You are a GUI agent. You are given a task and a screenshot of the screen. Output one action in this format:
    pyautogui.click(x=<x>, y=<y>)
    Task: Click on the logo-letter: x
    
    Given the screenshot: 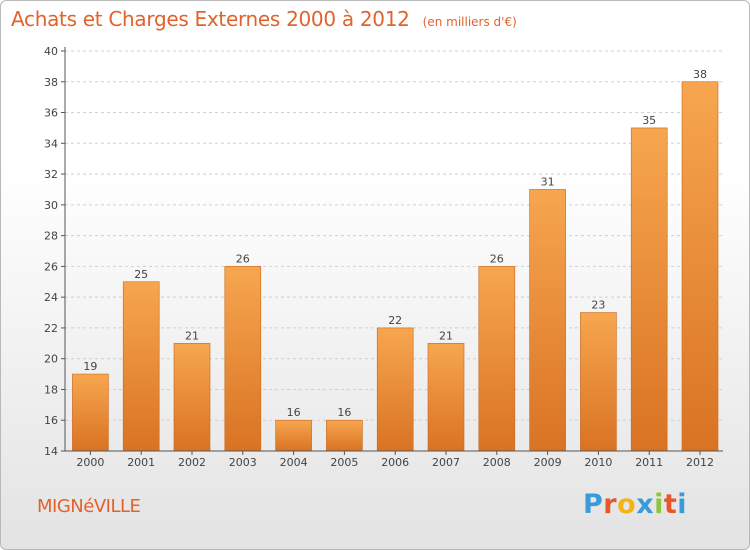 What is the action you would take?
    pyautogui.click(x=645, y=504)
    